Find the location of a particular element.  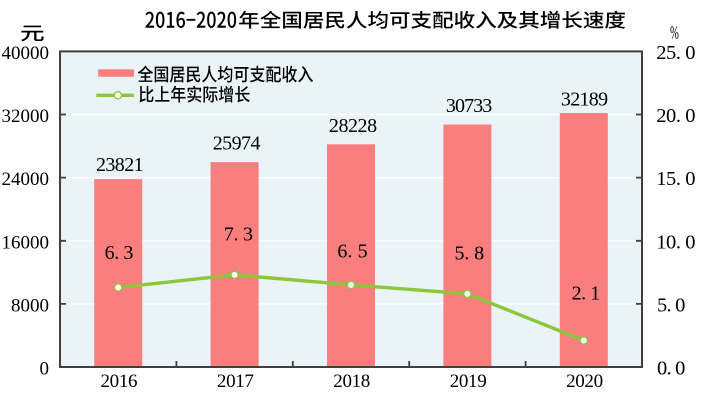

svg-text: 30733 is located at coordinates (469, 106).